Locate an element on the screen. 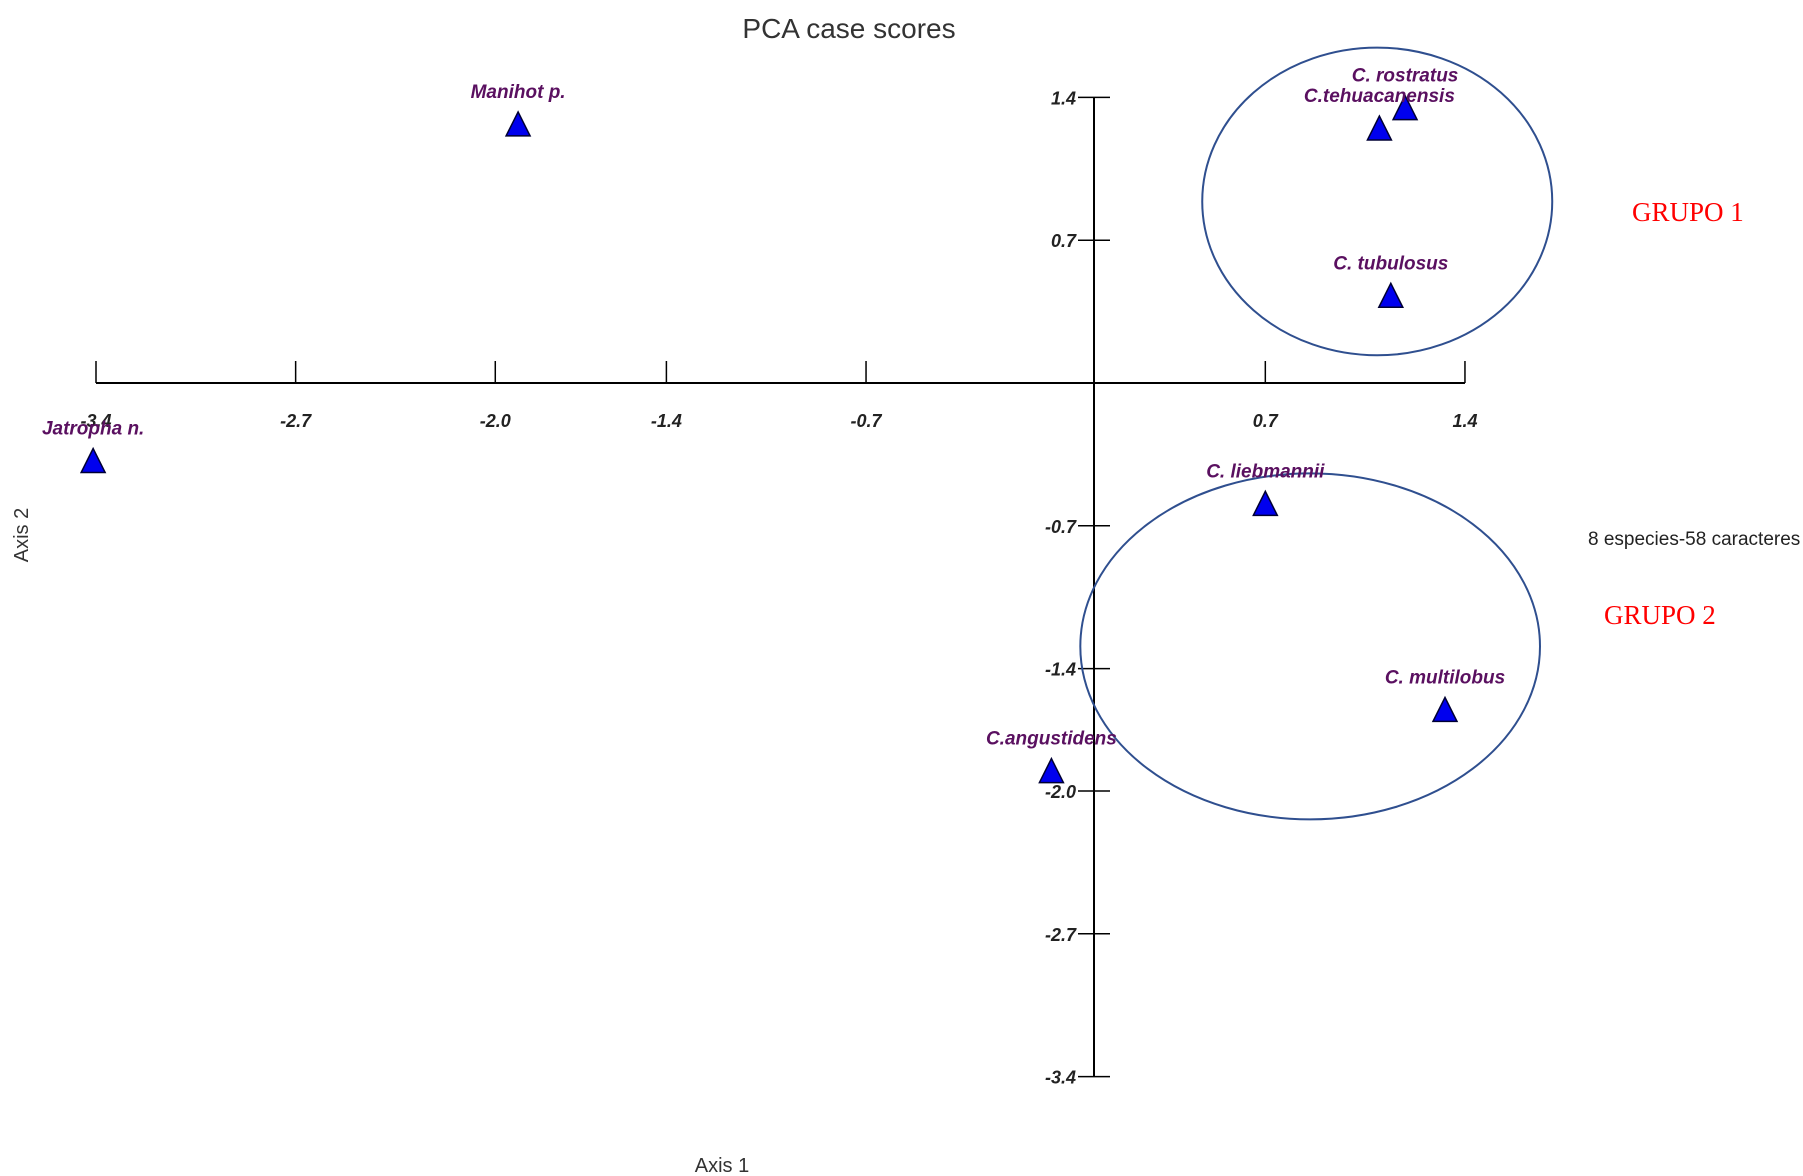 This screenshot has height=1176, width=1803. y-axis-title: Axis 2 is located at coordinates (22, 535).